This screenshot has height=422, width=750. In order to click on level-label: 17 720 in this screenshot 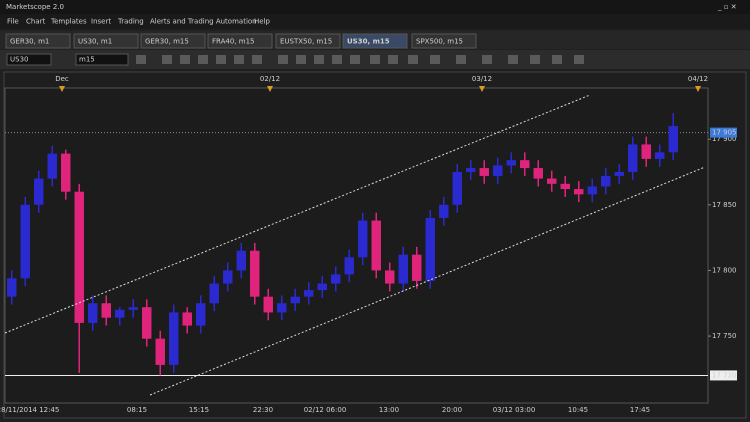, I will do `click(724, 375)`.